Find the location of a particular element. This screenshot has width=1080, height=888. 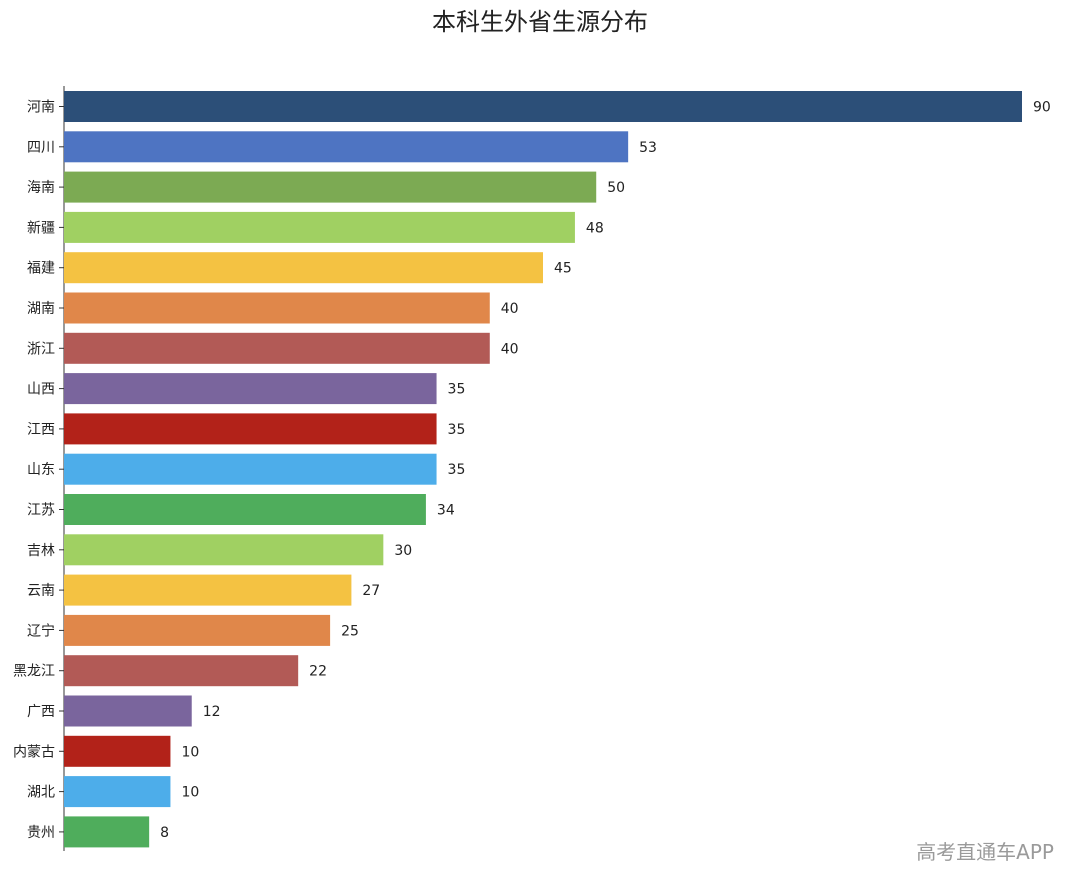

category-label: 吉林 is located at coordinates (41, 551).